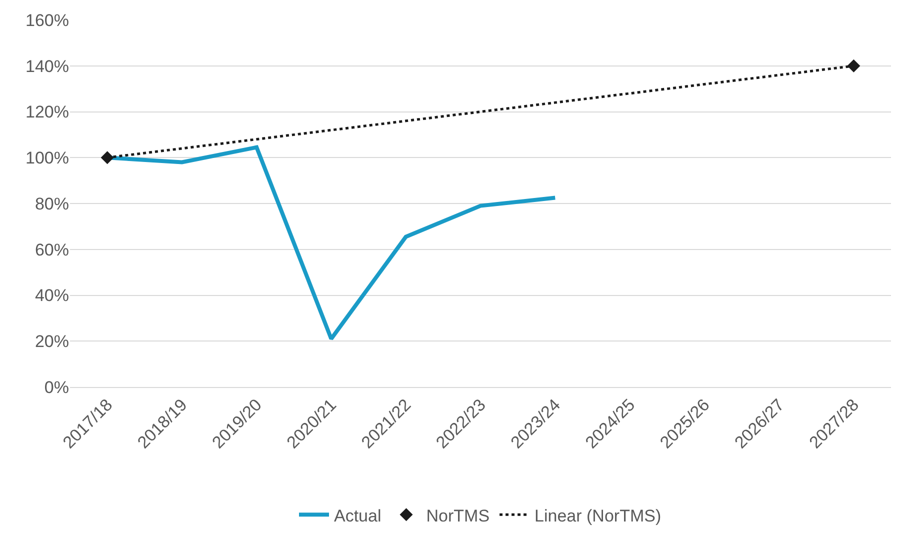 The image size is (921, 545). Describe the element at coordinates (47, 112) in the screenshot. I see `y-tick-label: 120%` at that location.